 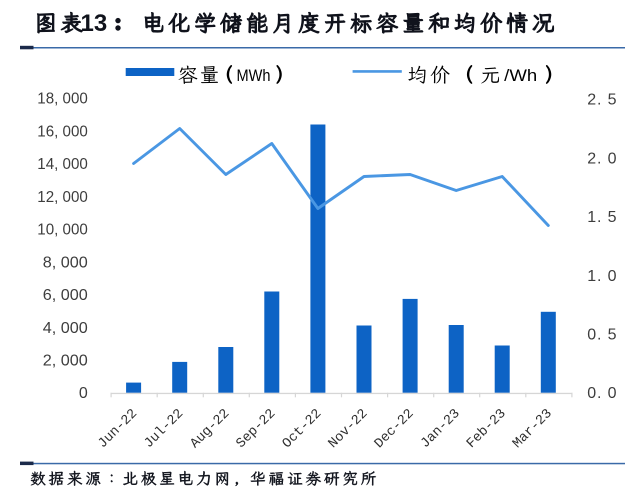 What do you see at coordinates (602, 158) in the screenshot?
I see `svg-text: 2. 0` at bounding box center [602, 158].